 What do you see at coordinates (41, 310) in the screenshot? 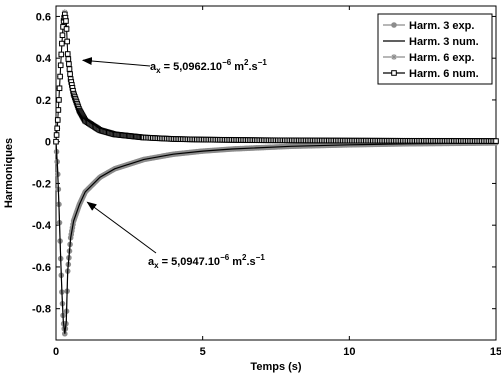
I see `y-tick-label: -0.8` at bounding box center [41, 310].